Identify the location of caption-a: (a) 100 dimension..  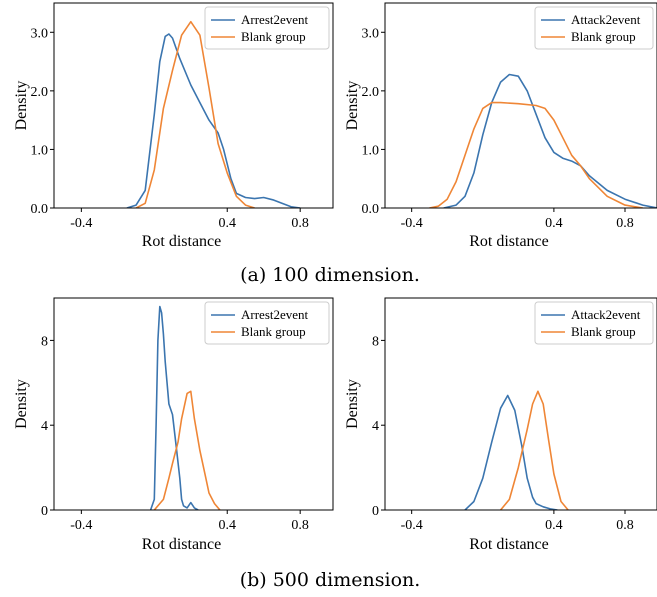
(330, 275).